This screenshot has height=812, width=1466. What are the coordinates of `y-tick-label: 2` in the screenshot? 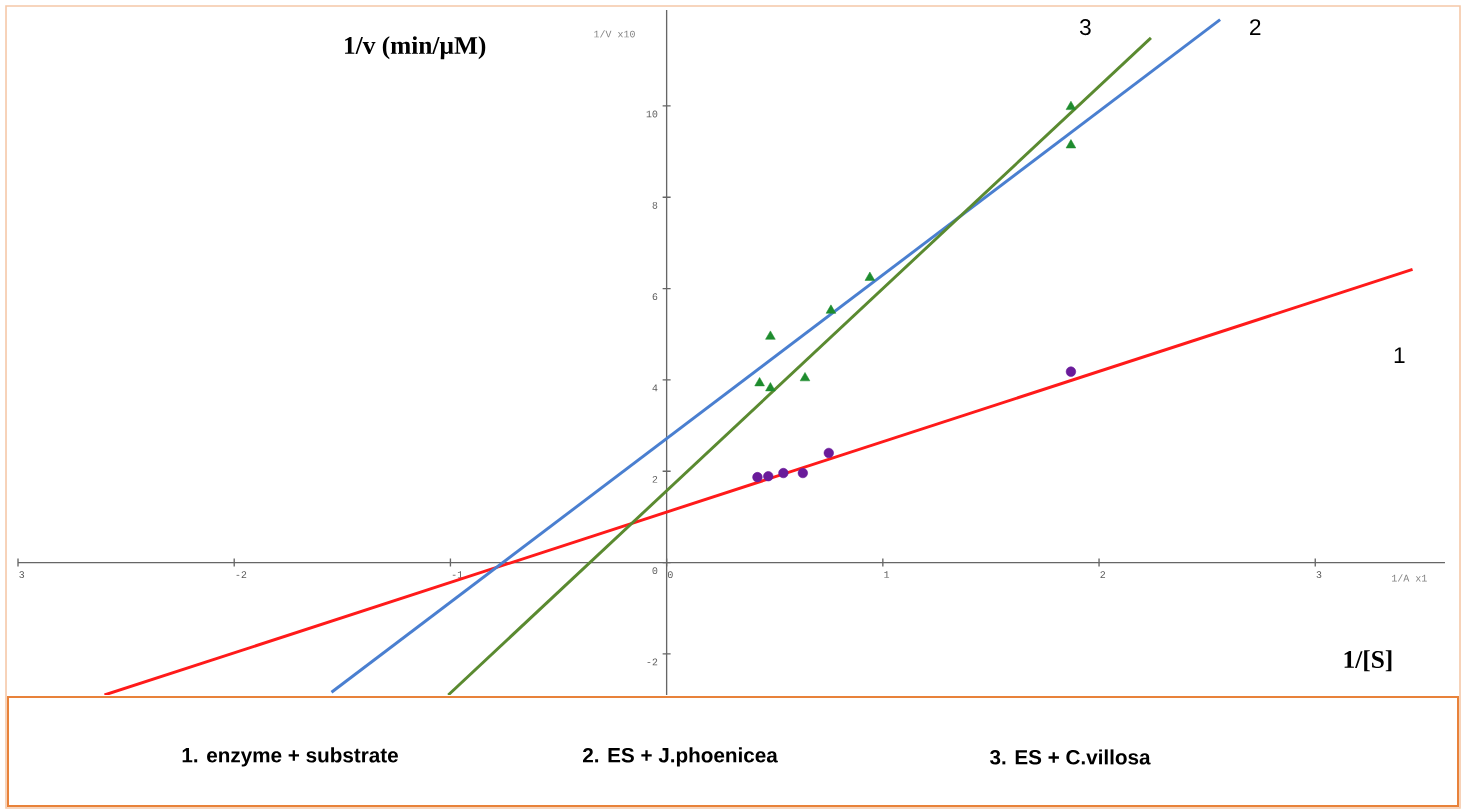 It's located at (655, 479).